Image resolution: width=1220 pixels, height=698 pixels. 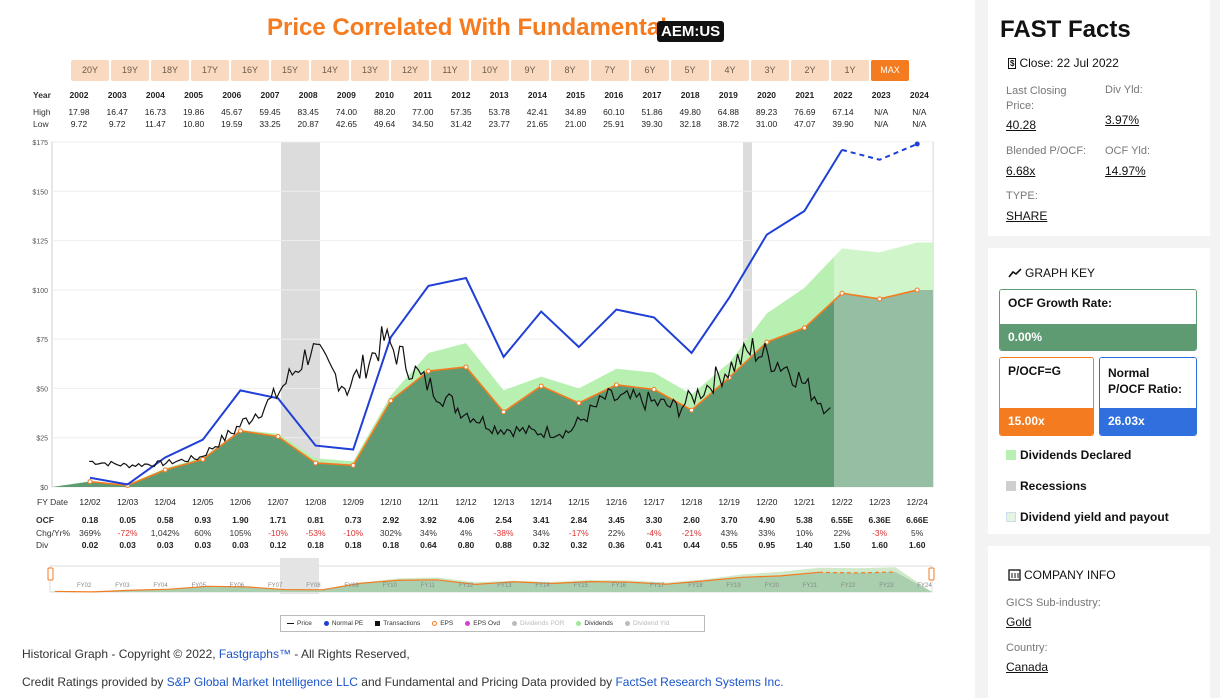 I want to click on ocf-cell: 3.92, so click(x=428, y=520).